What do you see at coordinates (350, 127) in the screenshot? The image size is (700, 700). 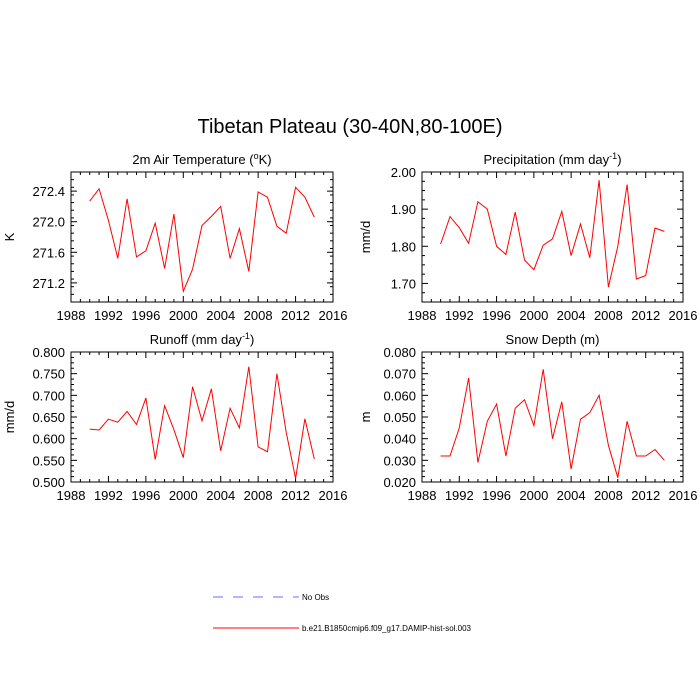 I see `page-title: Tibetan Plateau (30-40N,80-100E)` at bounding box center [350, 127].